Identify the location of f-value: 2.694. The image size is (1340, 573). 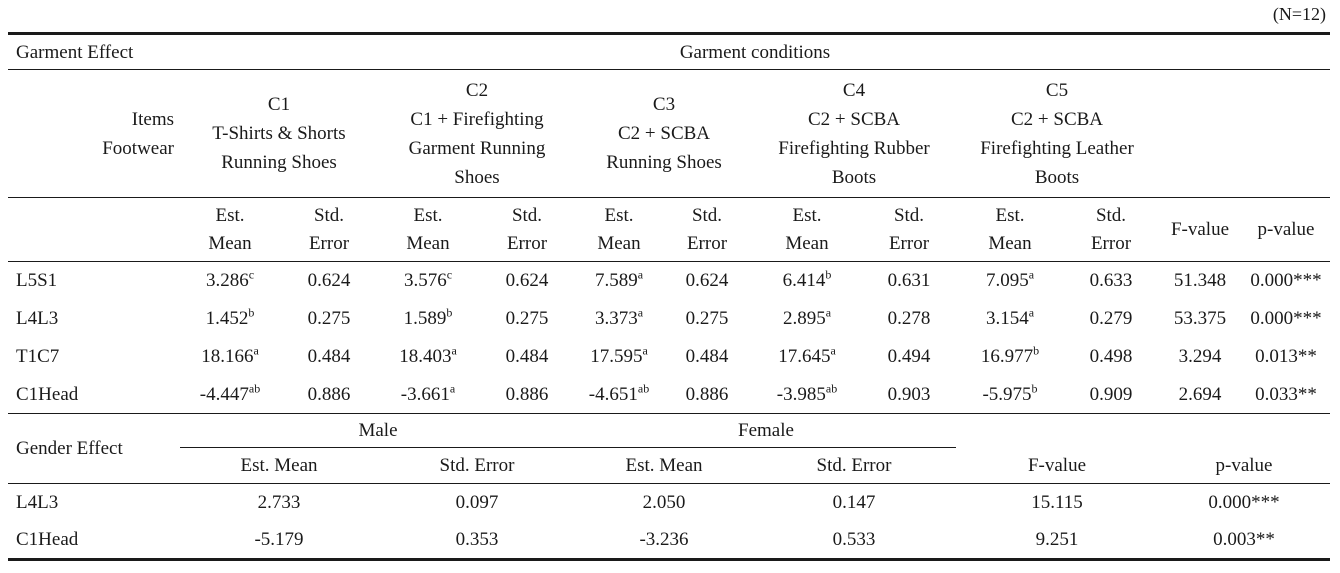
(1200, 394).